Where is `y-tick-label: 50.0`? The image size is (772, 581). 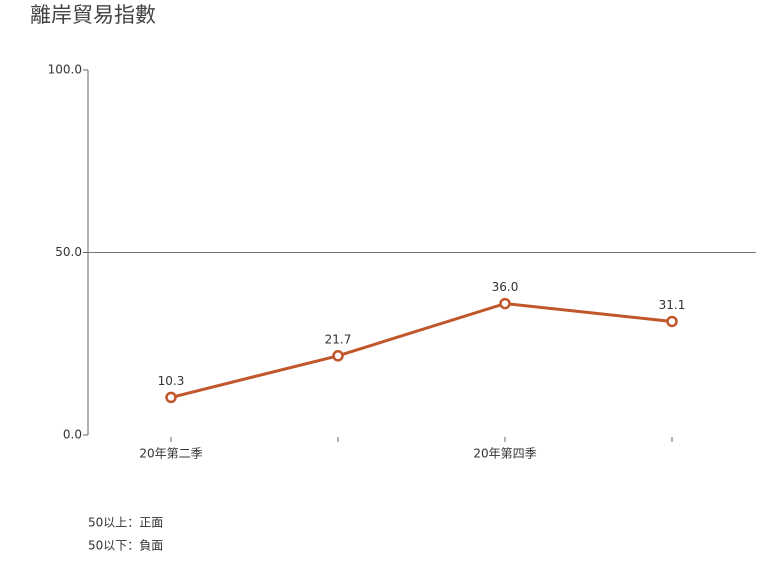
y-tick-label: 50.0 is located at coordinates (68, 252).